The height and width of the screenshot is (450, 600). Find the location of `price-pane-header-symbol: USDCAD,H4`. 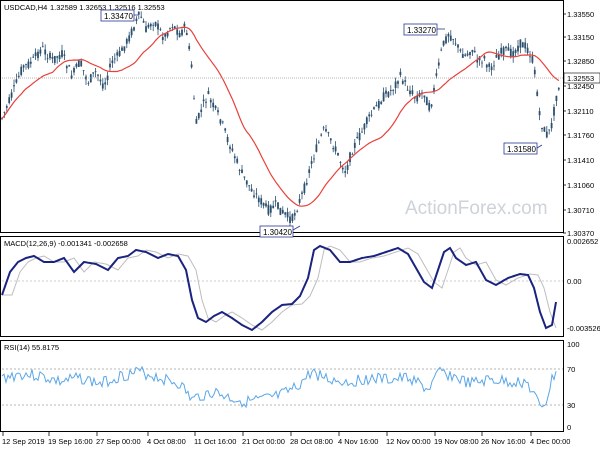

price-pane-header-symbol: USDCAD,H4 is located at coordinates (25, 7).